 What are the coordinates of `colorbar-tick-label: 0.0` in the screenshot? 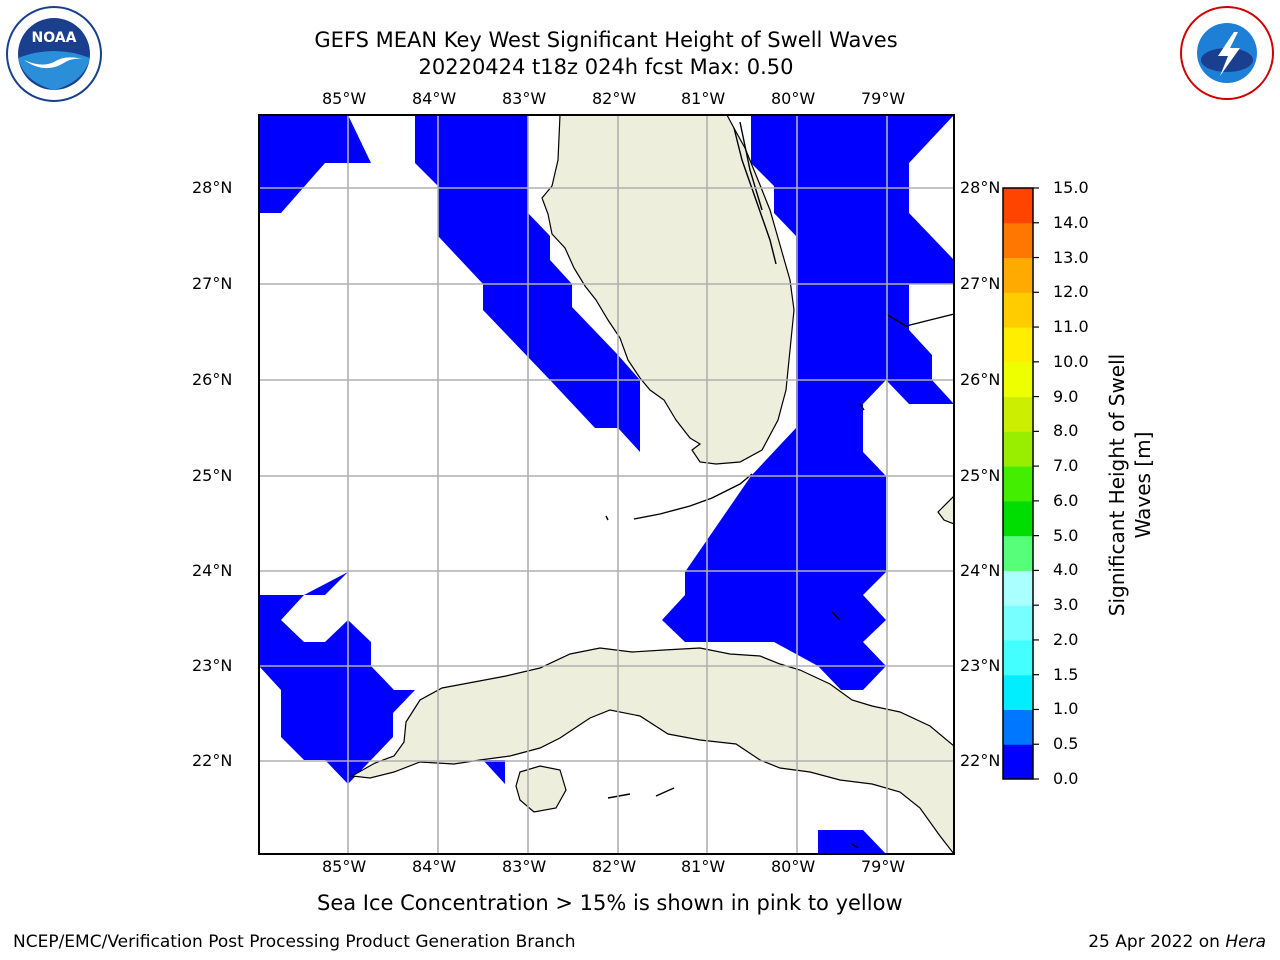 It's located at (1066, 778).